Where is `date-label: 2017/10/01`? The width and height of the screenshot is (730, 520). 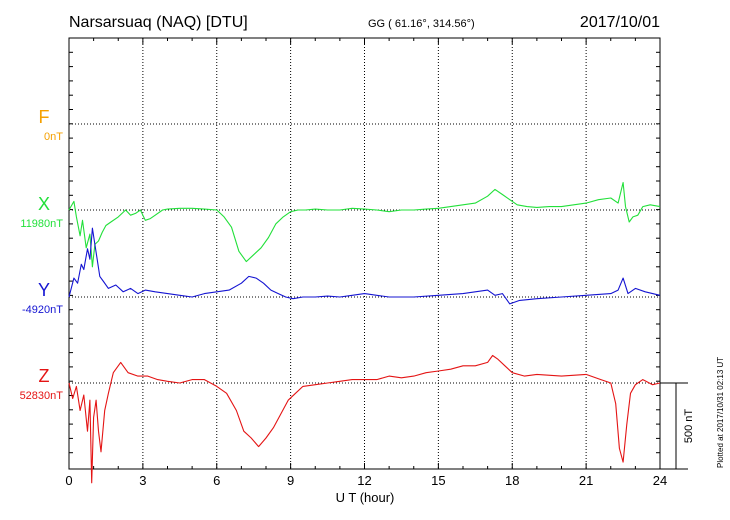
date-label: 2017/10/01 is located at coordinates (620, 22).